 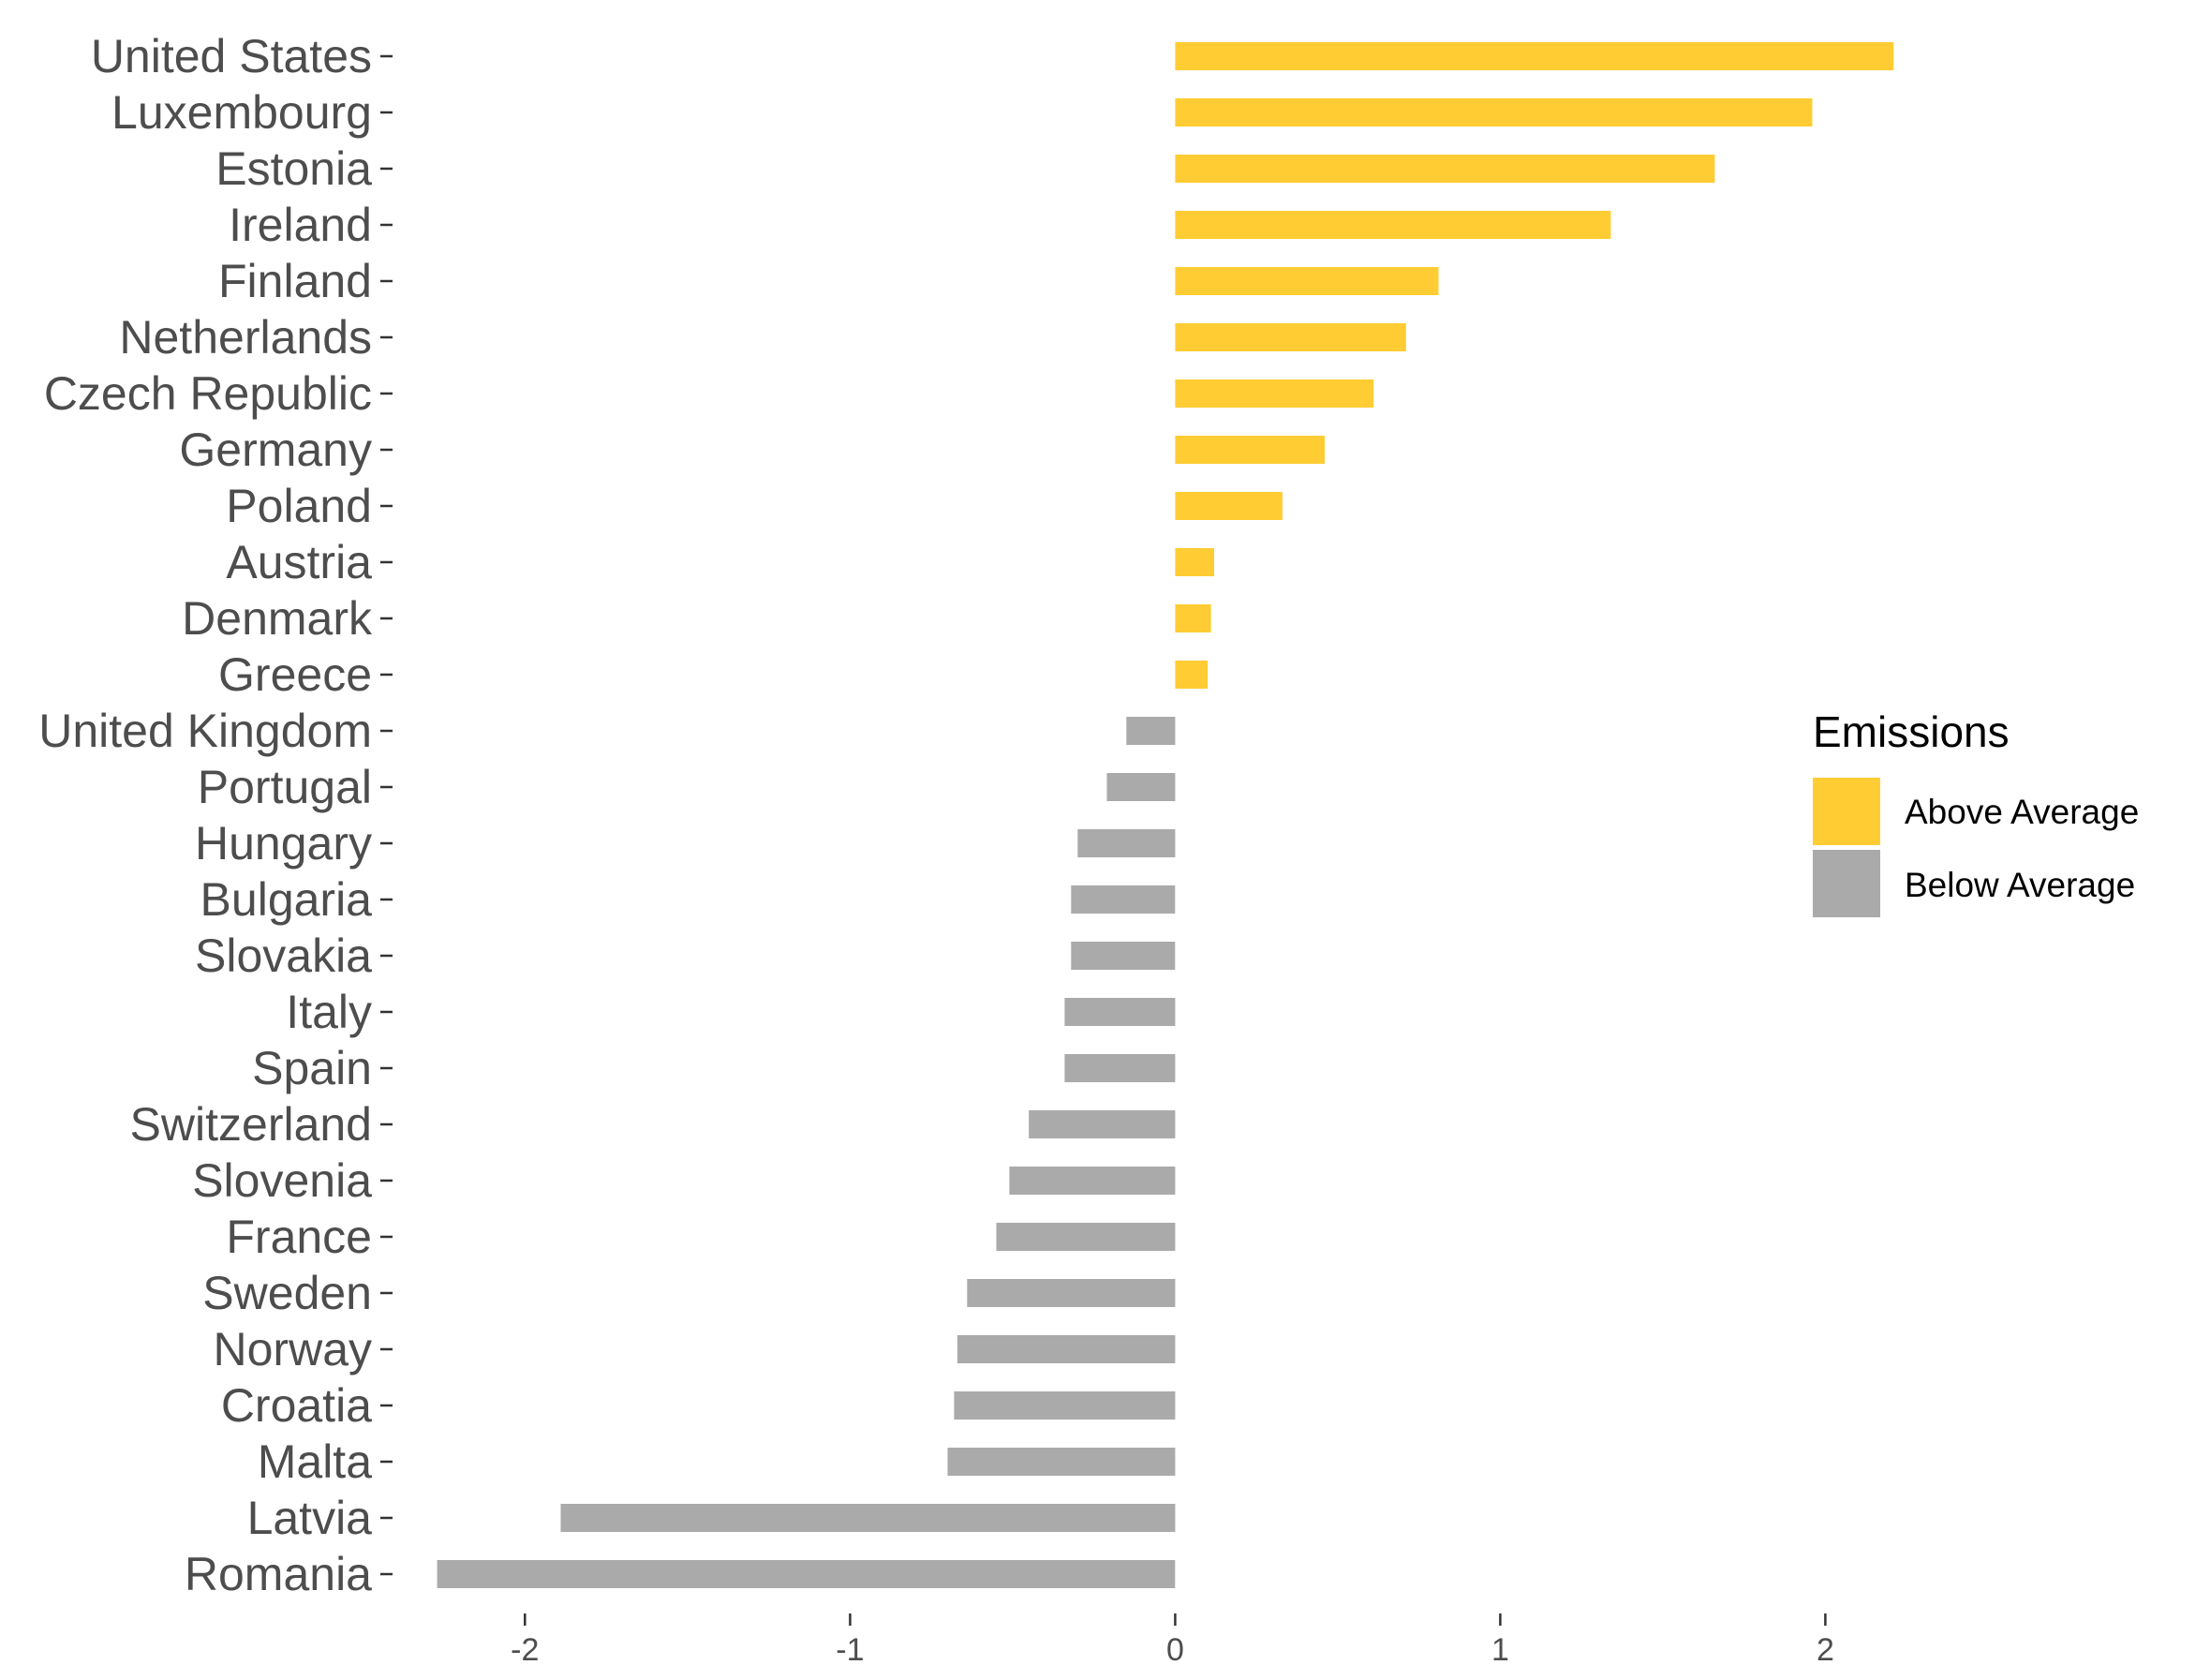 What do you see at coordinates (329, 1012) in the screenshot?
I see `category-label-italy: Italy` at bounding box center [329, 1012].